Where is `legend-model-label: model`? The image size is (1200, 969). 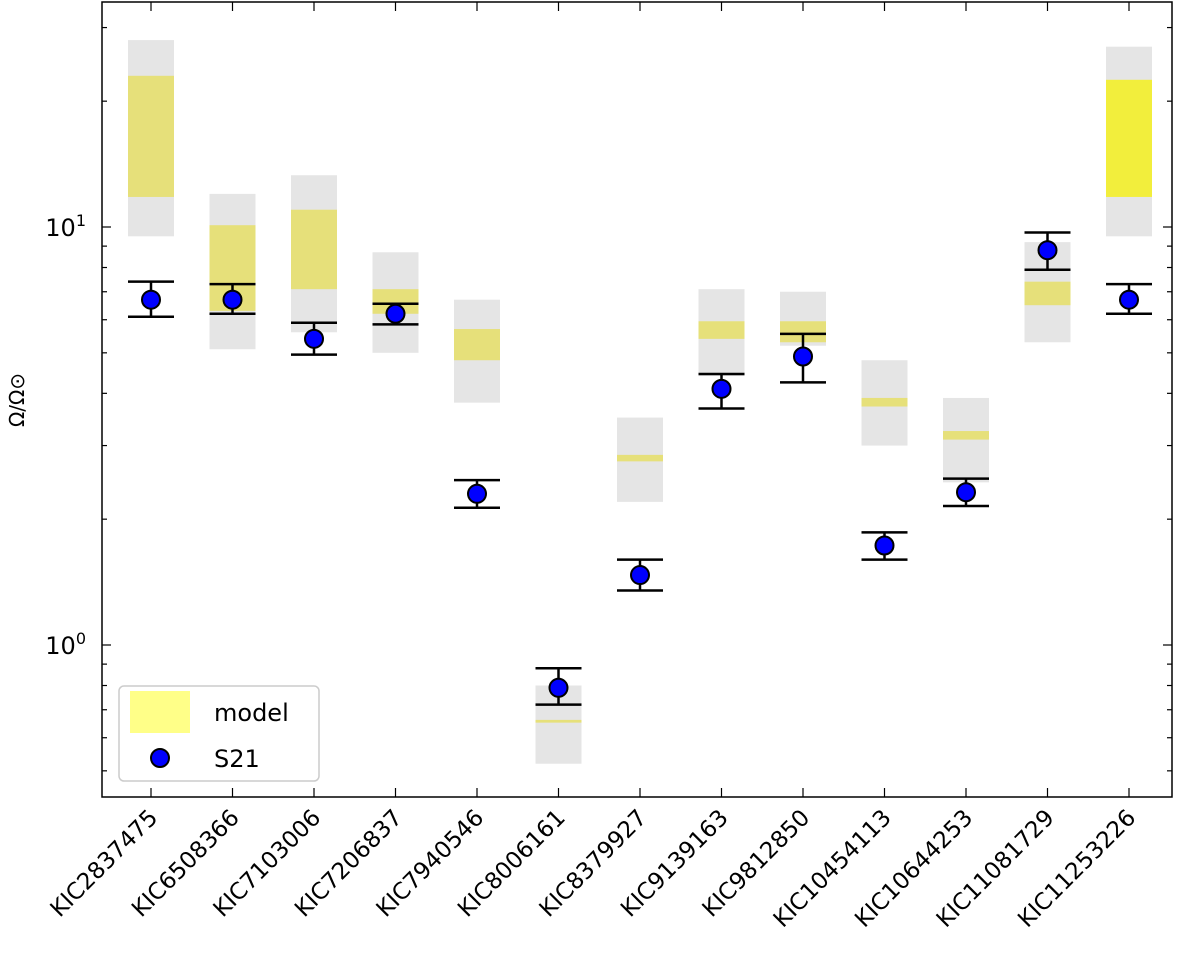 legend-model-label: model is located at coordinates (251, 713).